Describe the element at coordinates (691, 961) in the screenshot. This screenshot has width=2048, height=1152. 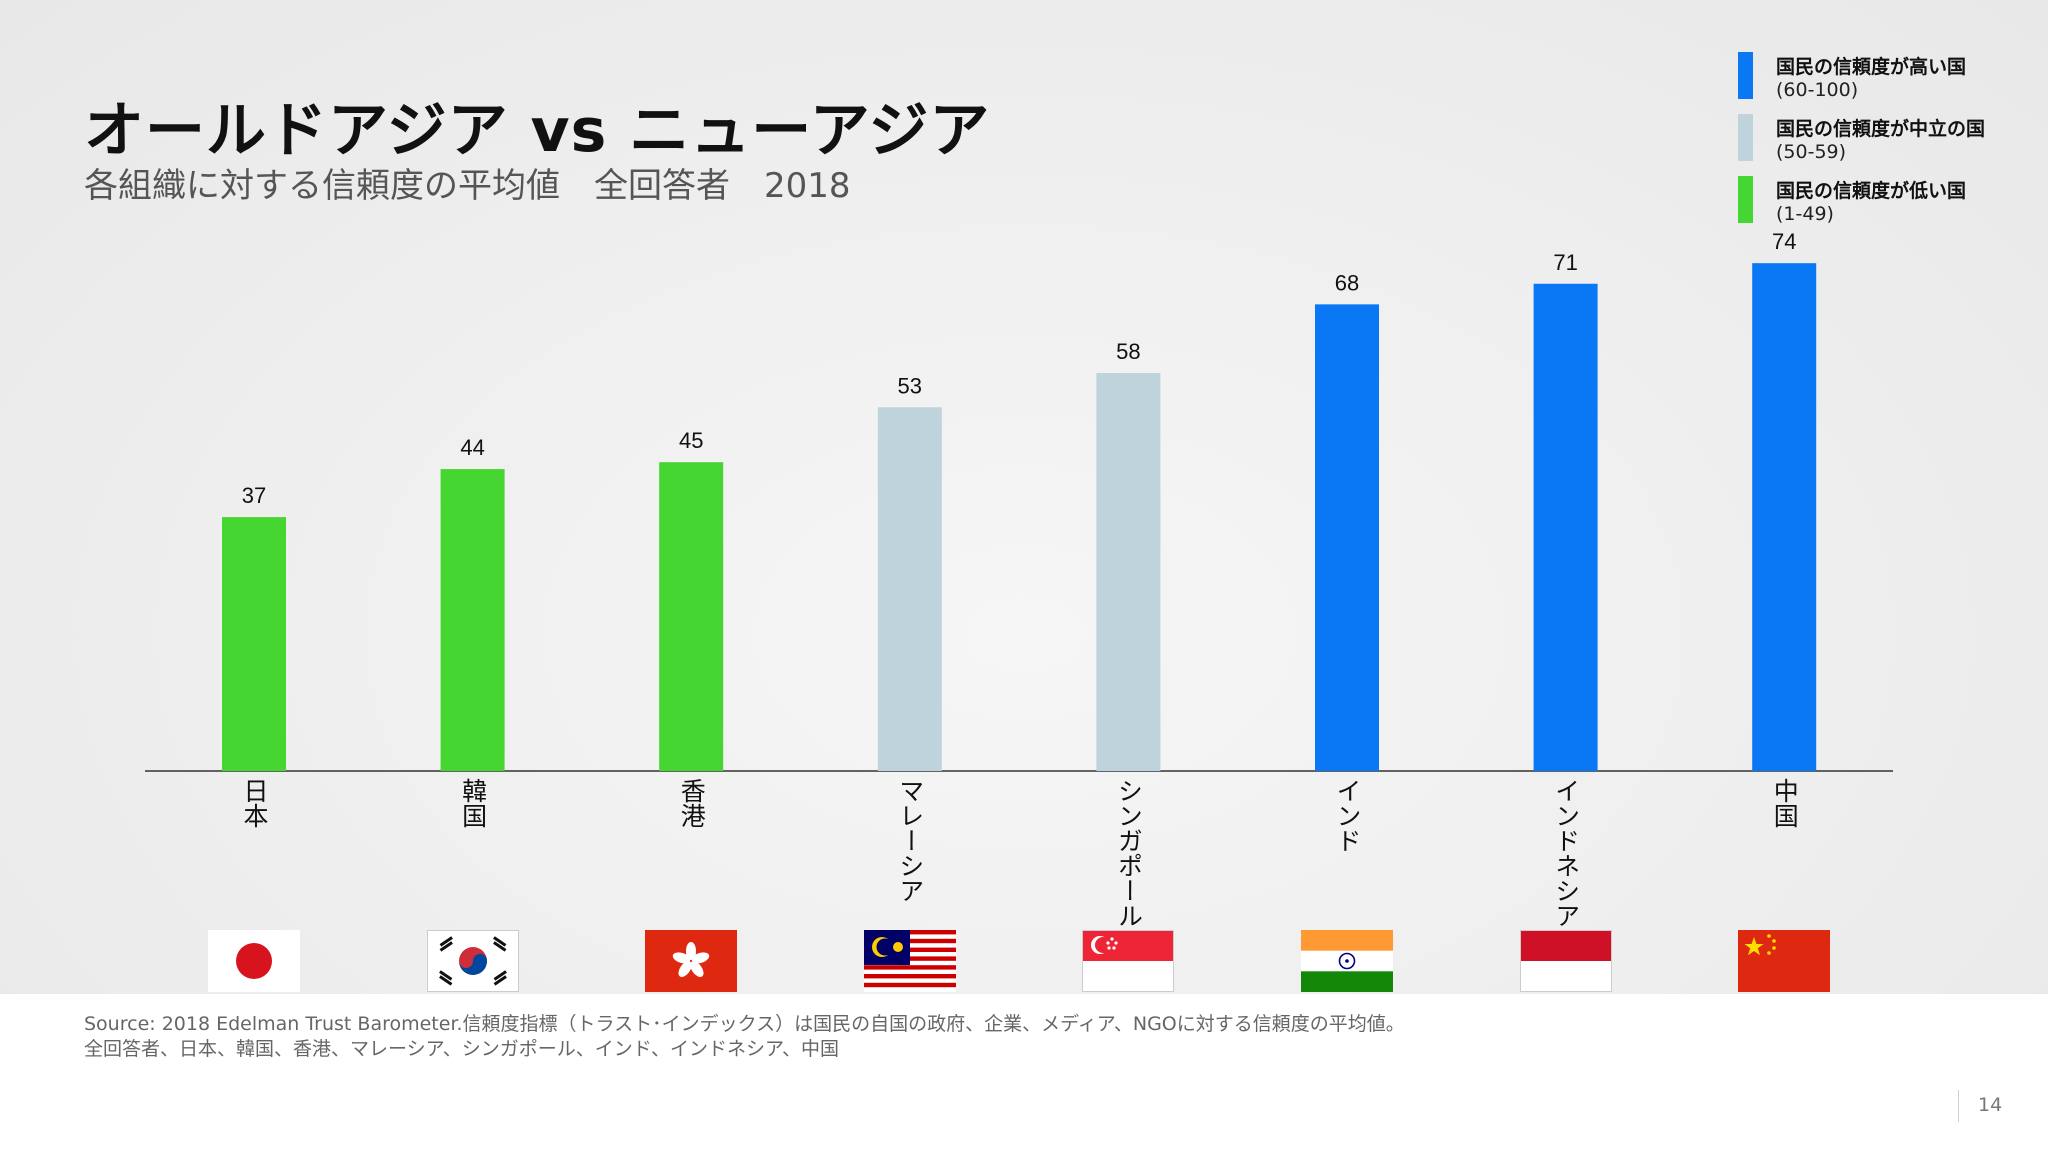
I see `hong-kong-flag-icon` at that location.